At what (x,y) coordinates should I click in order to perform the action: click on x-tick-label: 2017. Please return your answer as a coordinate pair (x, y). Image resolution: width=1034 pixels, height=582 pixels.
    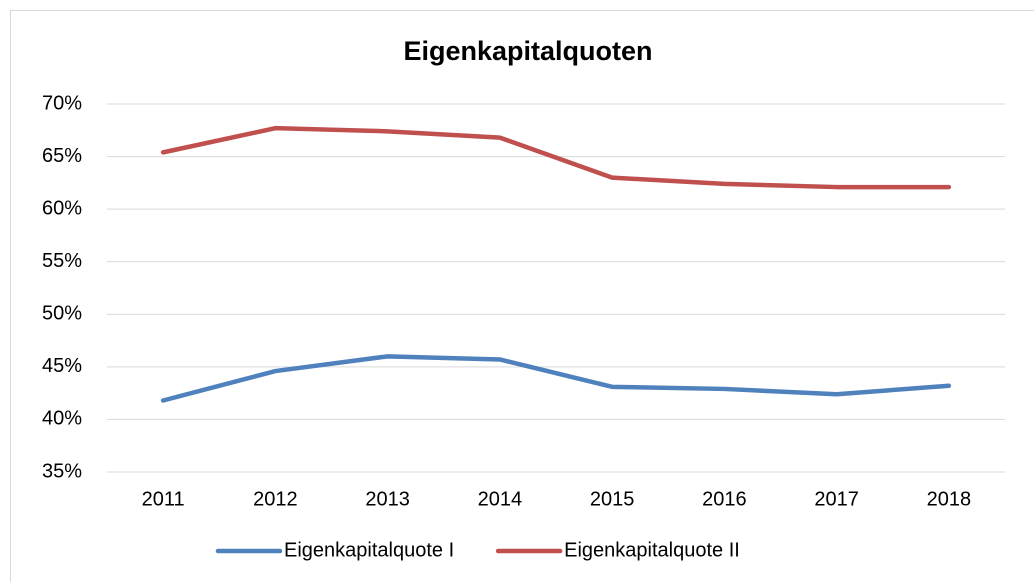
    Looking at the image, I should click on (836, 499).